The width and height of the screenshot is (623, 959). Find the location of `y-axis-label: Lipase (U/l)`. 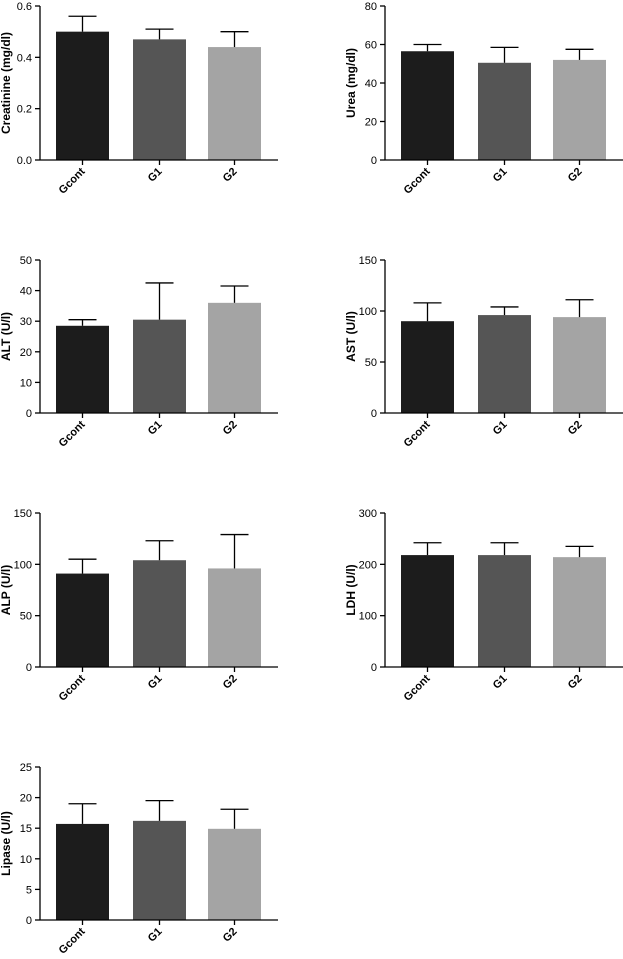

y-axis-label: Lipase (U/l) is located at coordinates (6, 843).